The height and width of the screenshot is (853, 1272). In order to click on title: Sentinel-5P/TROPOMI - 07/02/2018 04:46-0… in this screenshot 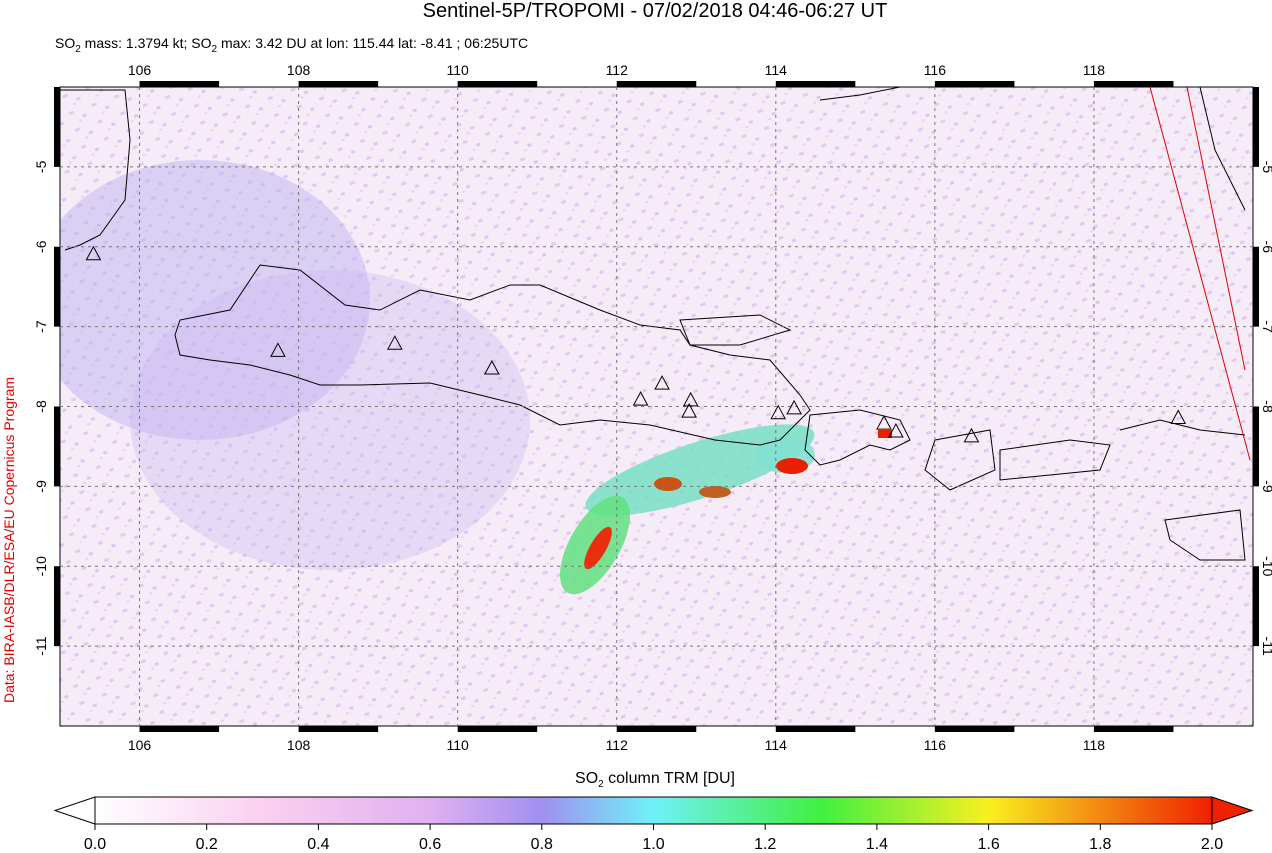, I will do `click(655, 11)`.